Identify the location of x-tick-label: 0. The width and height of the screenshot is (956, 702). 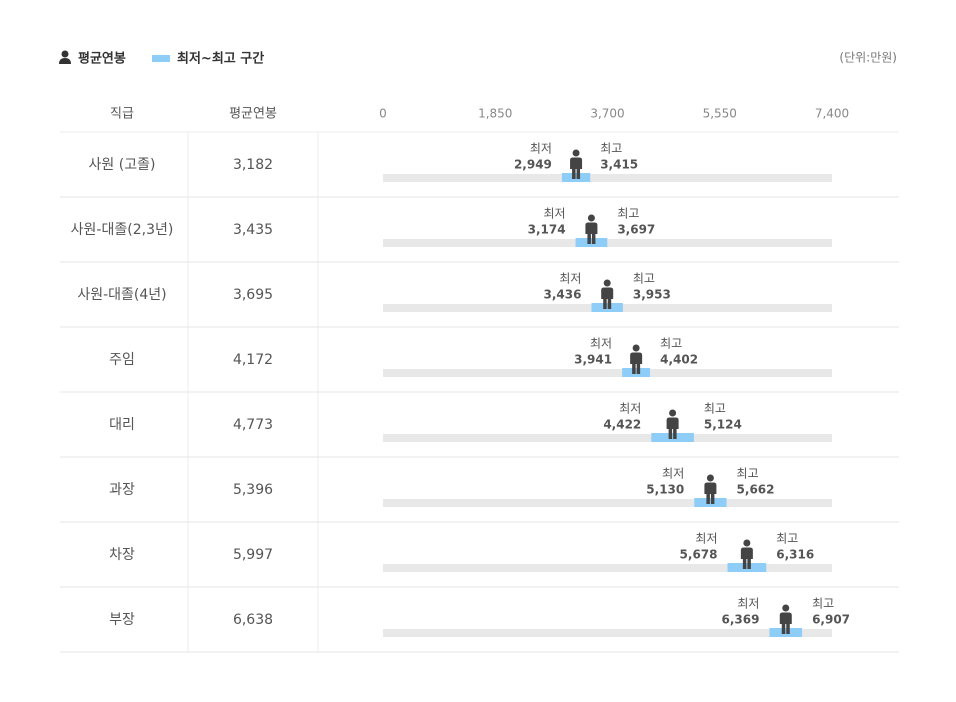
(383, 114).